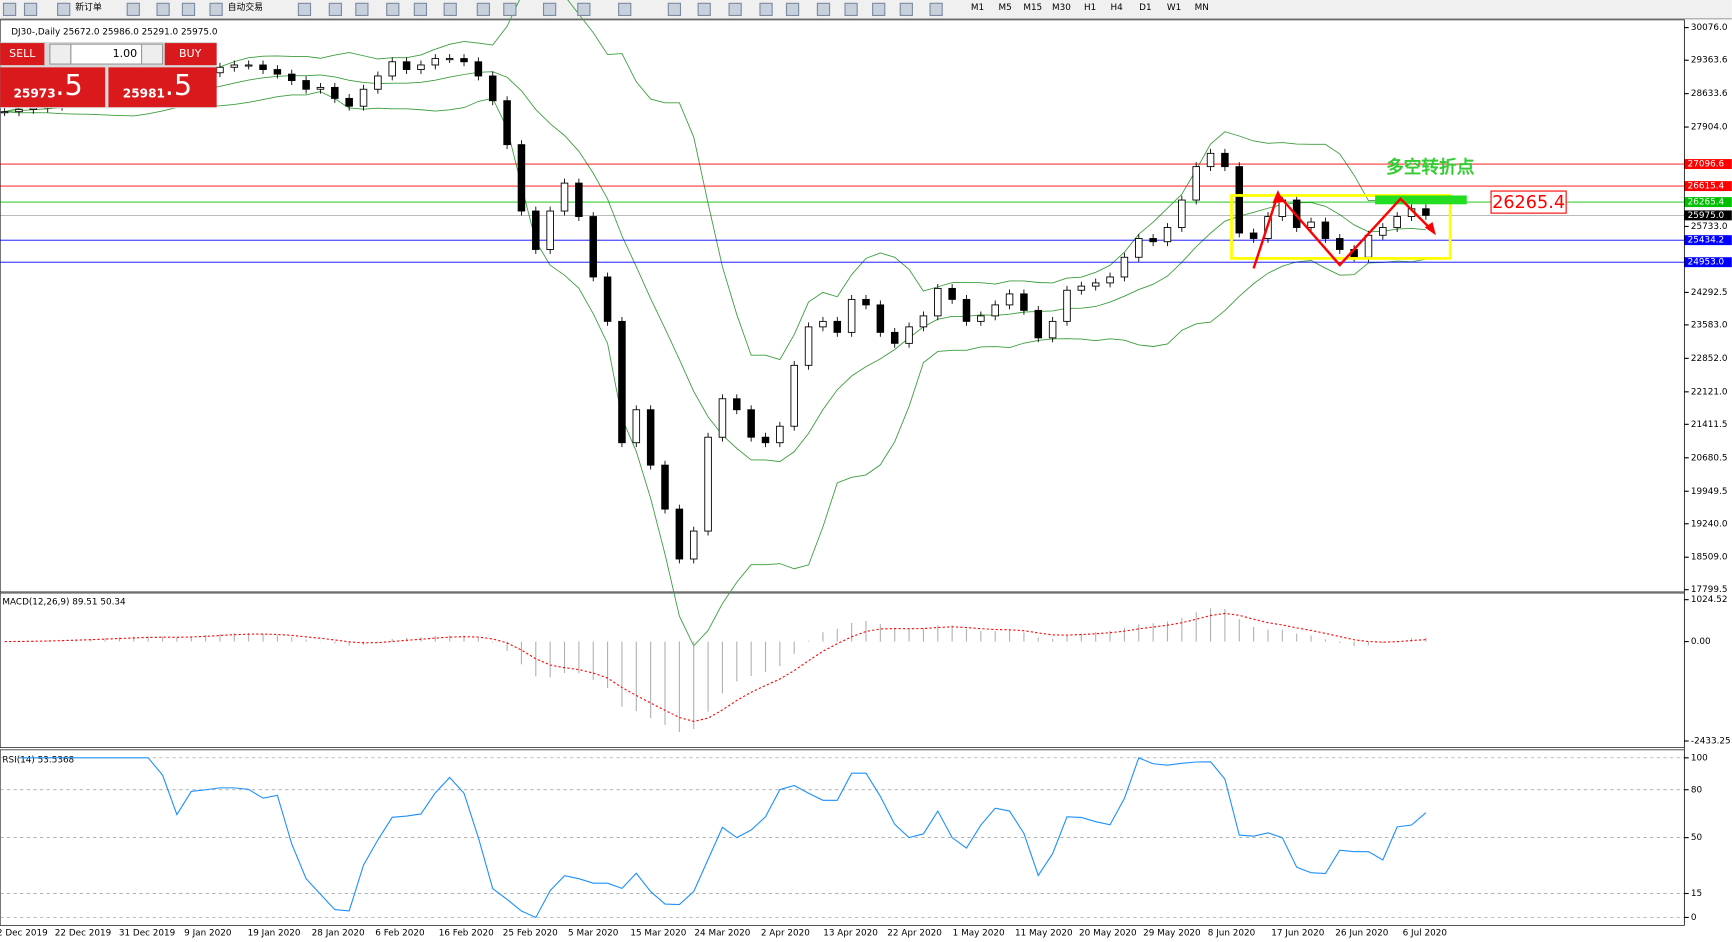 This screenshot has height=942, width=1732. I want to click on buy-button, so click(190, 54).